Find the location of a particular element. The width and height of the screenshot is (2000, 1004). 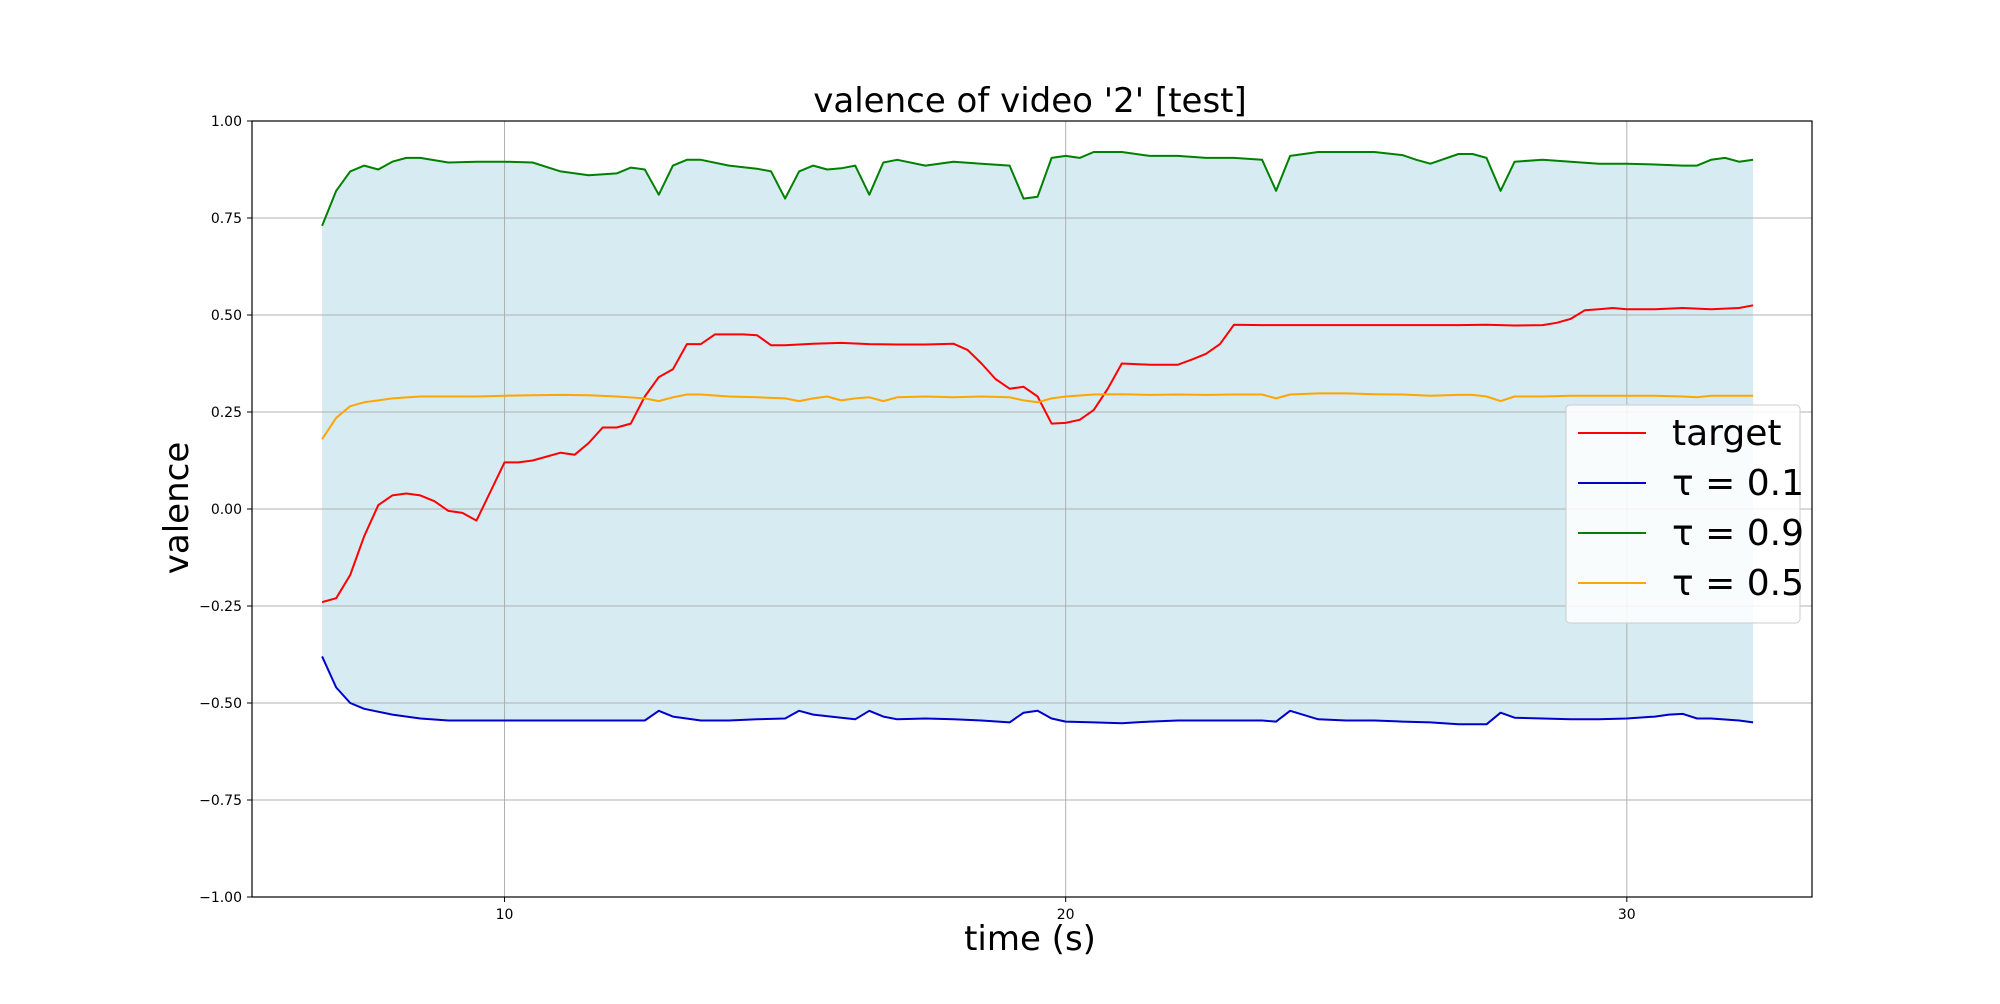

y-axis-title: valence is located at coordinates (177, 508).